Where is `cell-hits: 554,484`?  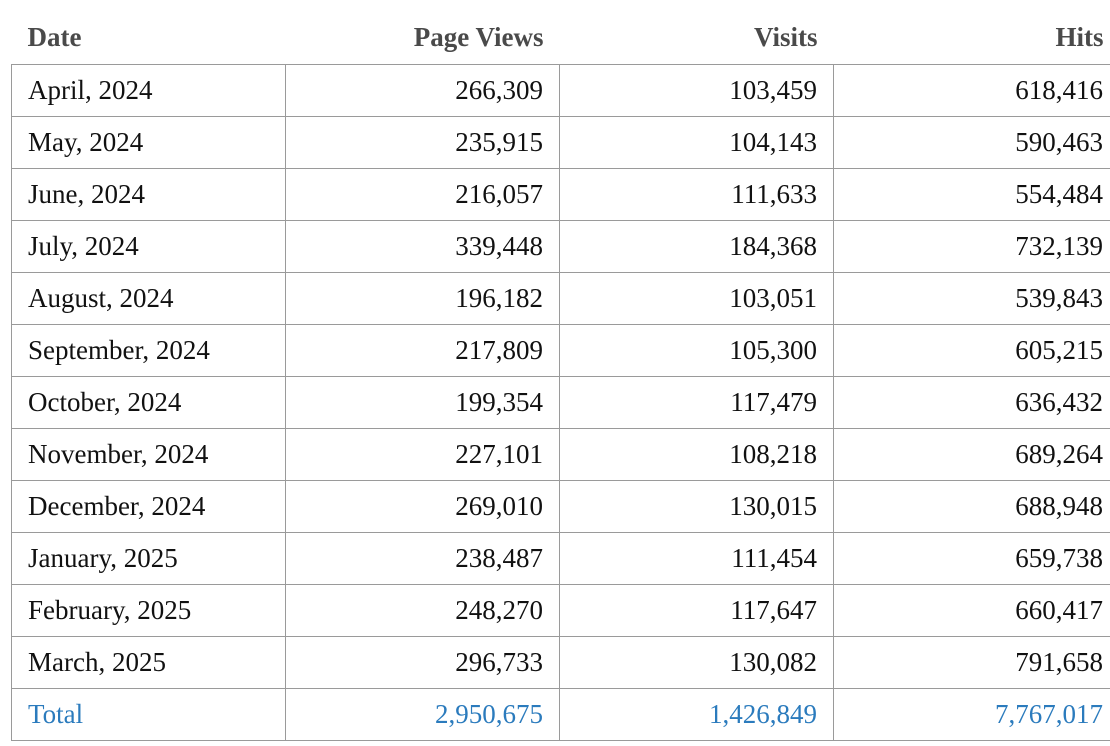
cell-hits: 554,484 is located at coordinates (971, 194).